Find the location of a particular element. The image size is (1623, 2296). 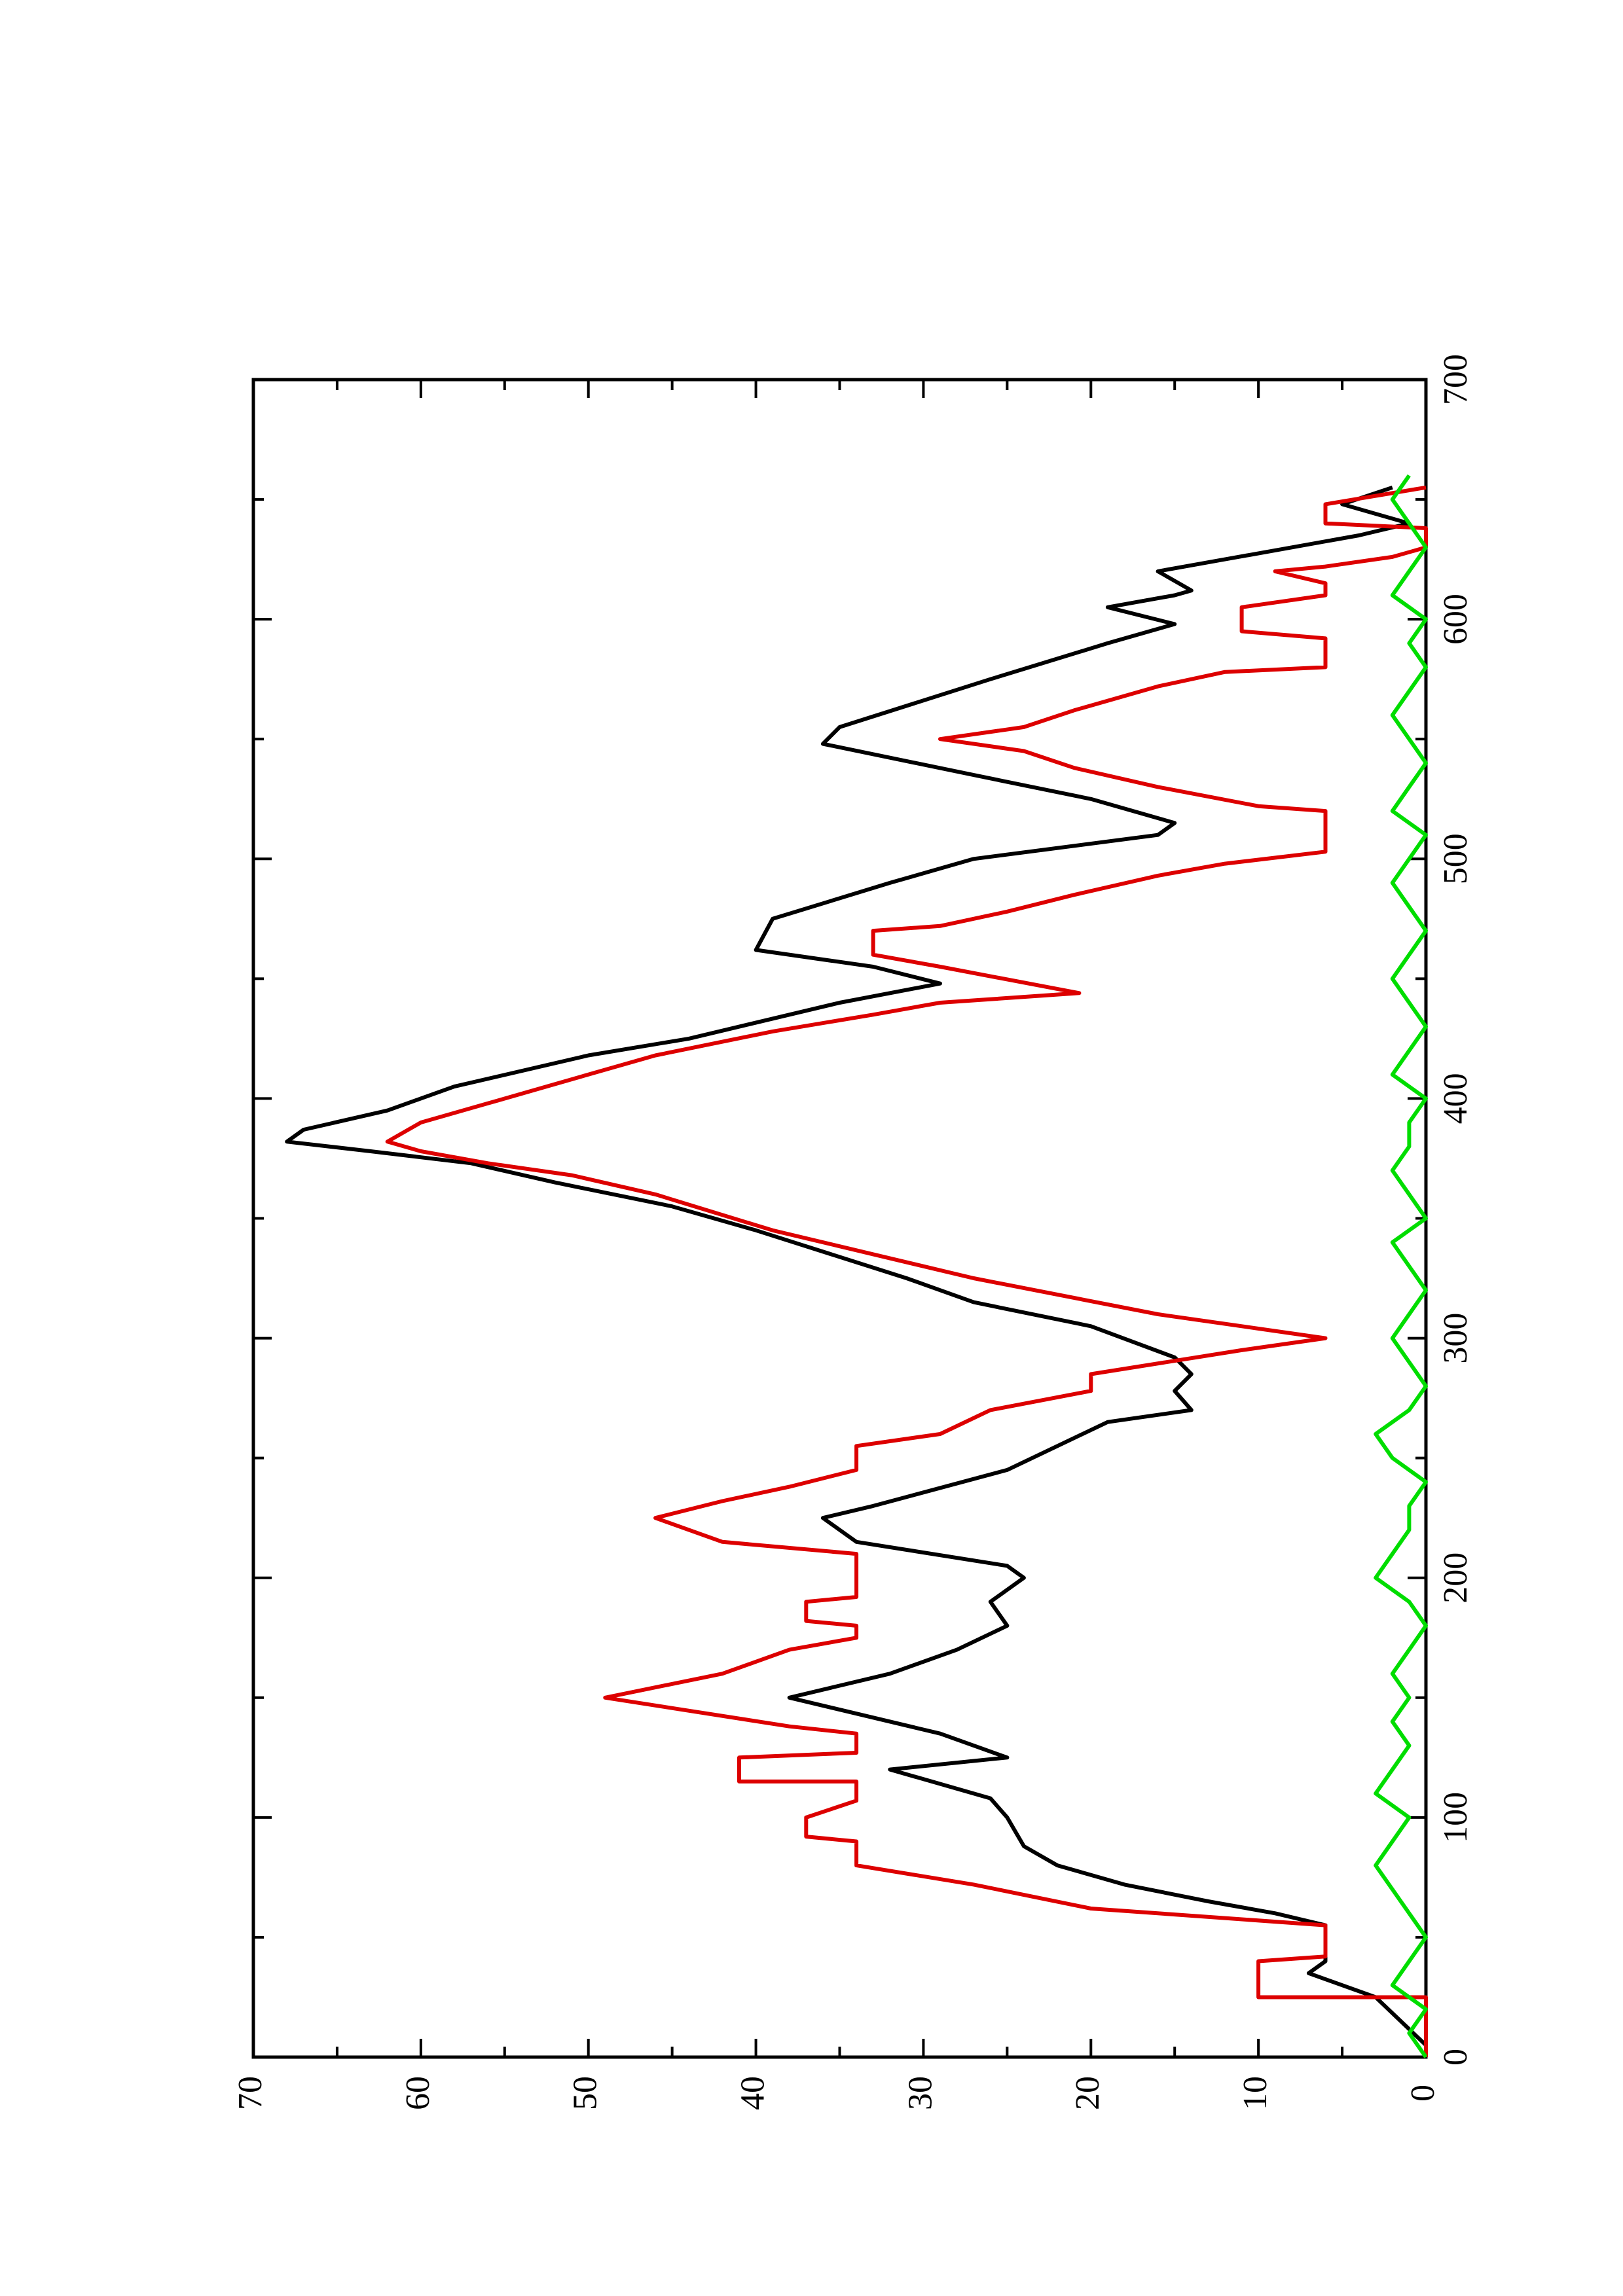

y-tick-label: 40 is located at coordinates (753, 2093).